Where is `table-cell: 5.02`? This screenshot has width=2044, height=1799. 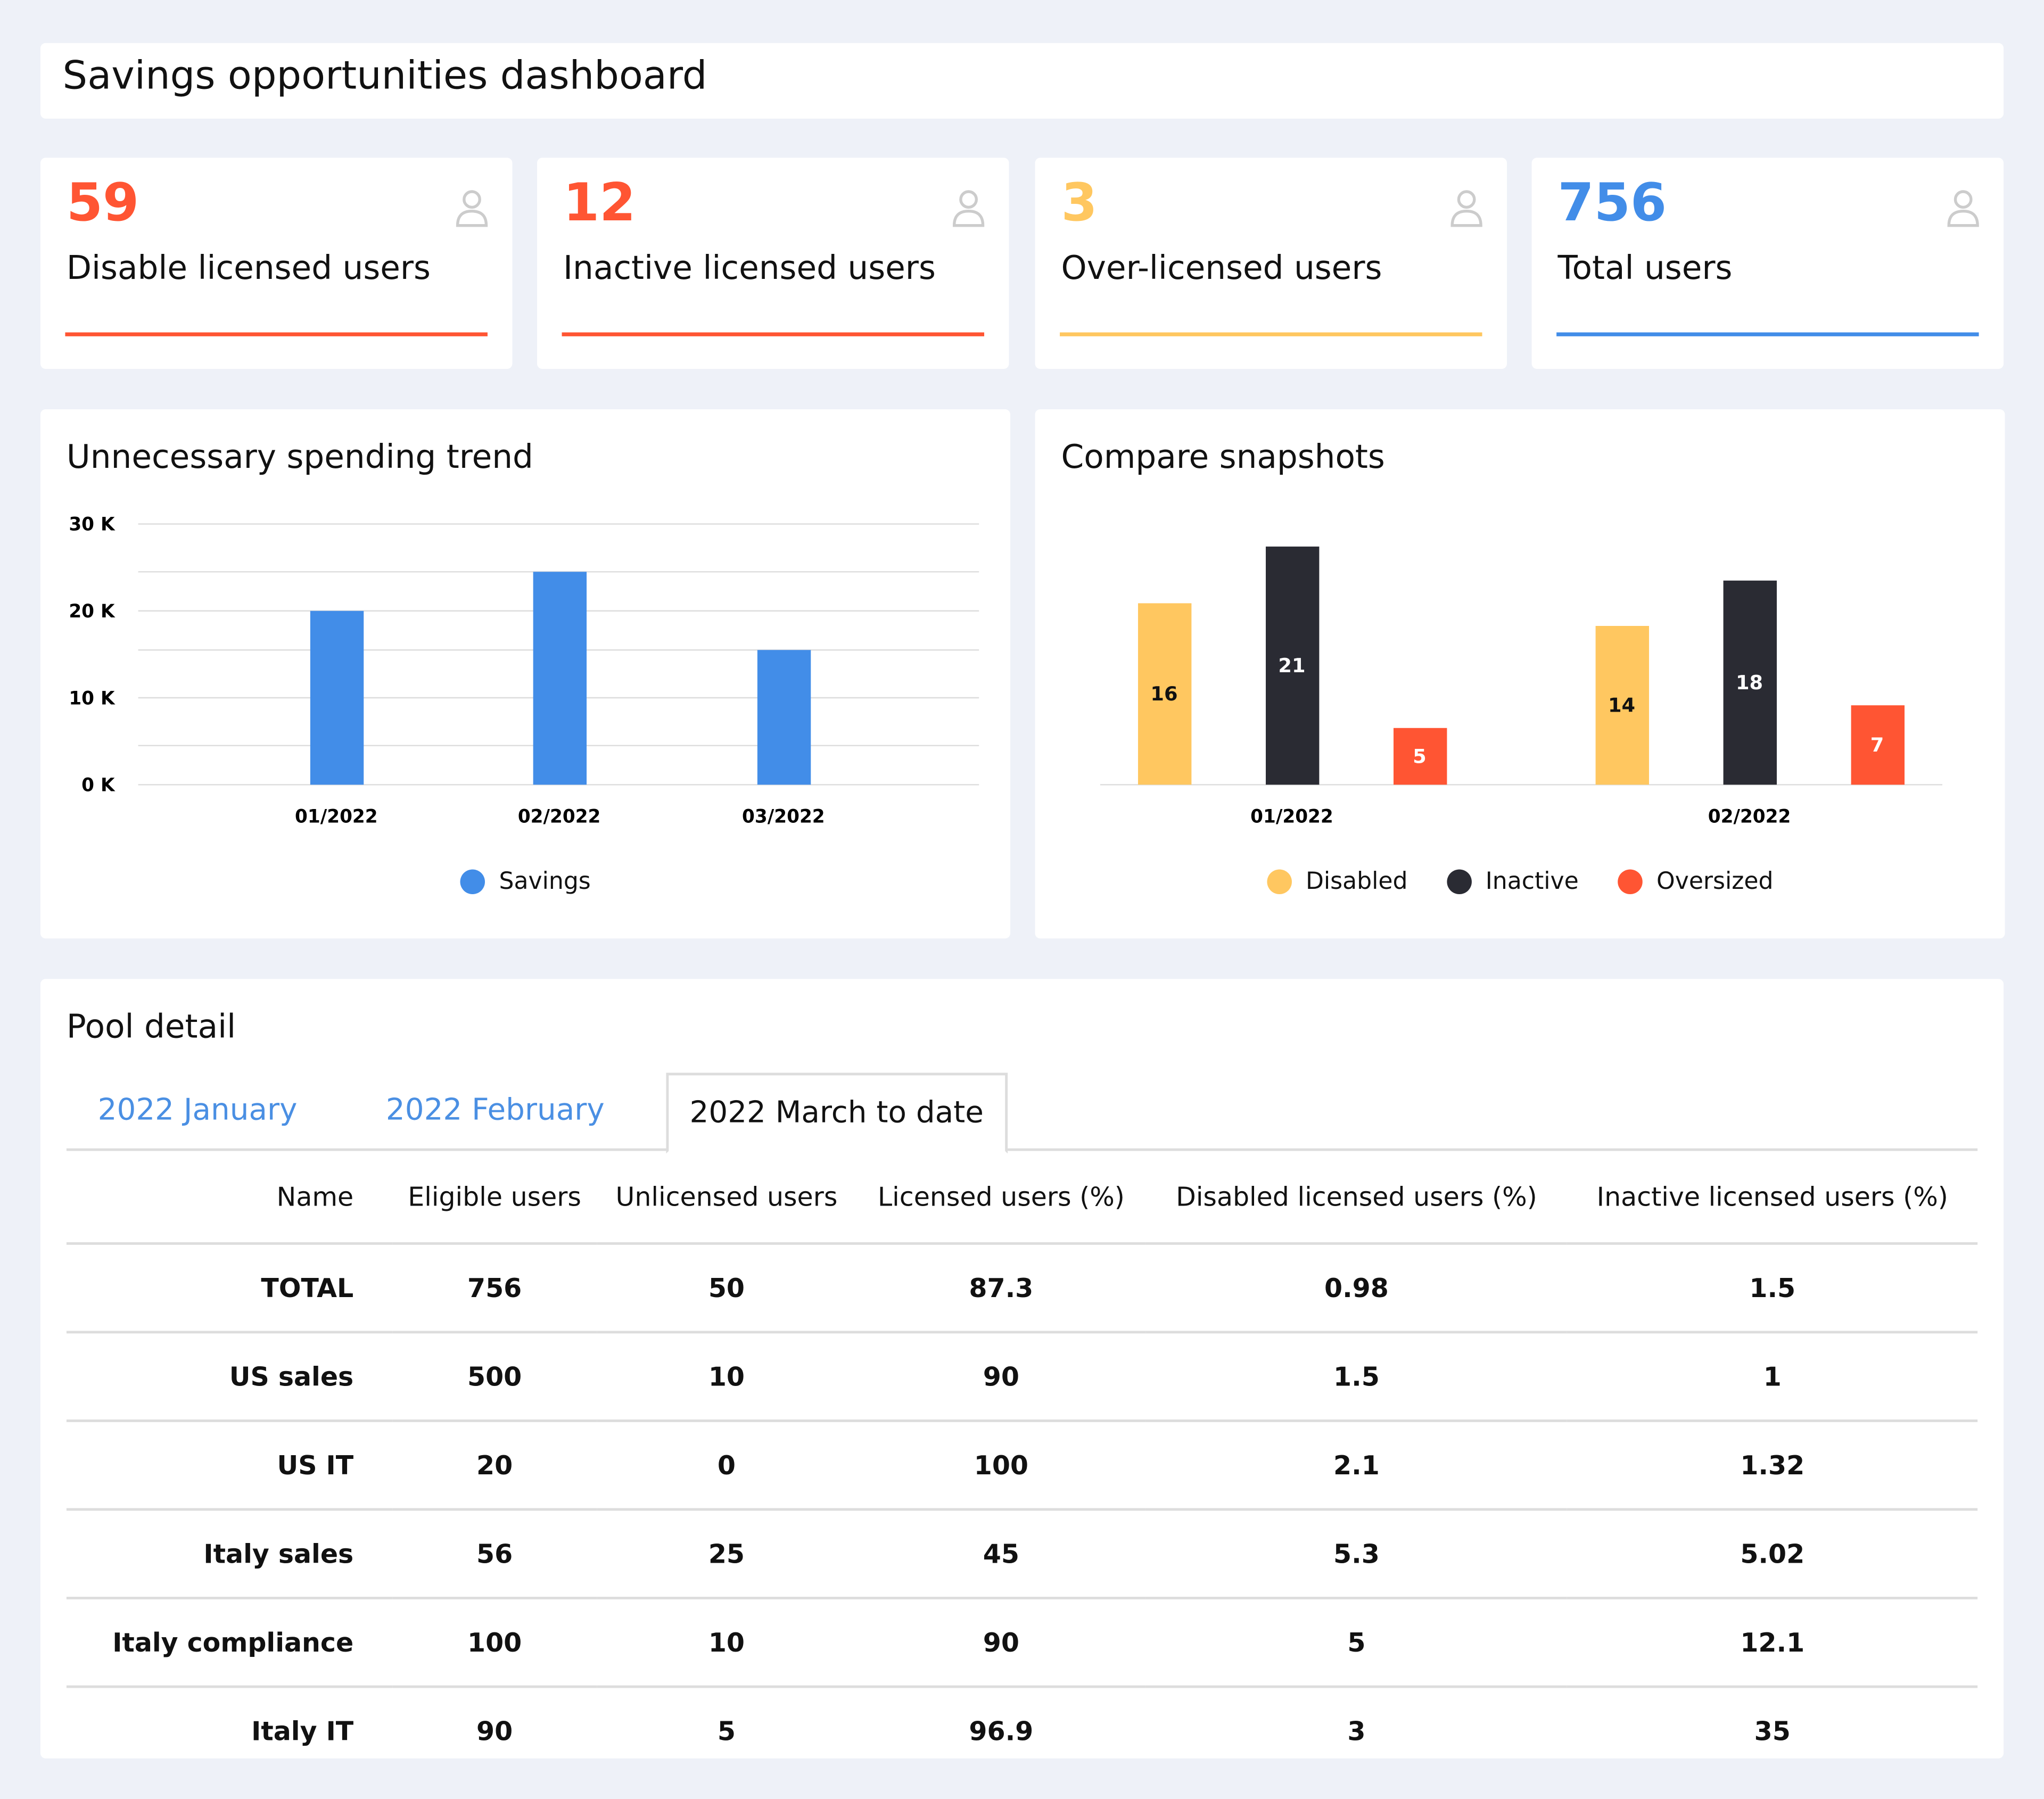 table-cell: 5.02 is located at coordinates (1773, 1554).